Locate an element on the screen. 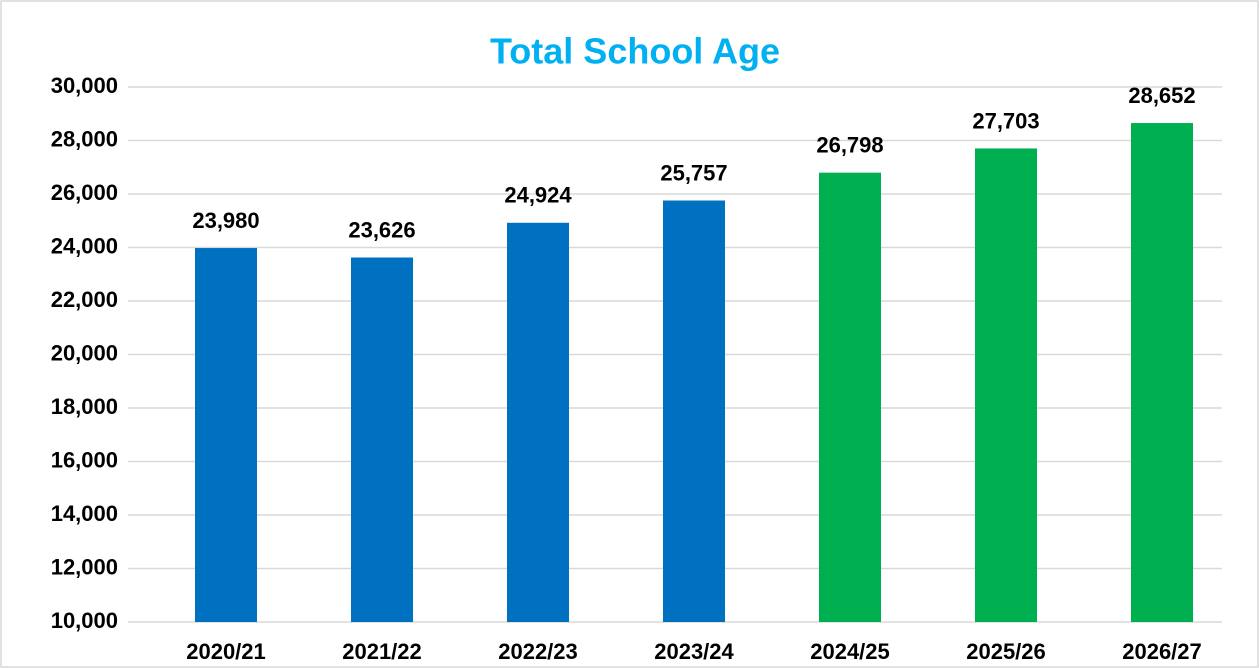 The image size is (1259, 668). x-tick-label: 2023/24 is located at coordinates (694, 651).